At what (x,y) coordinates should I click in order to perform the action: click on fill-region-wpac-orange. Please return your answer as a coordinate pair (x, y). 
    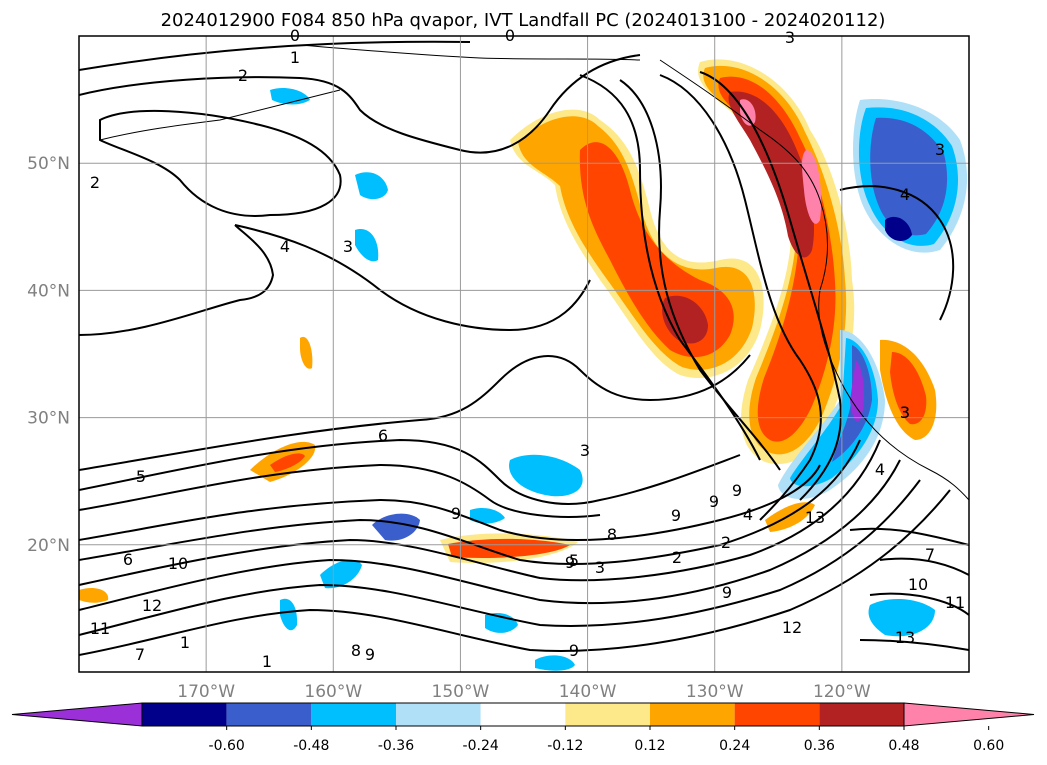
    Looking at the image, I should click on (94, 595).